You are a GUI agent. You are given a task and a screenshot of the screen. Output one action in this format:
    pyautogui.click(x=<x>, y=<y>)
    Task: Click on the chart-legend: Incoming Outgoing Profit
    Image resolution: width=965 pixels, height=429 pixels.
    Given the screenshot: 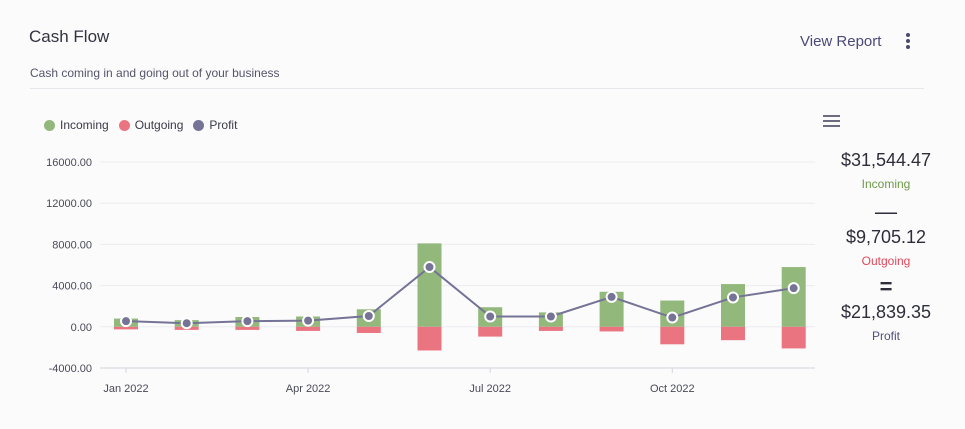 What is the action you would take?
    pyautogui.click(x=145, y=125)
    